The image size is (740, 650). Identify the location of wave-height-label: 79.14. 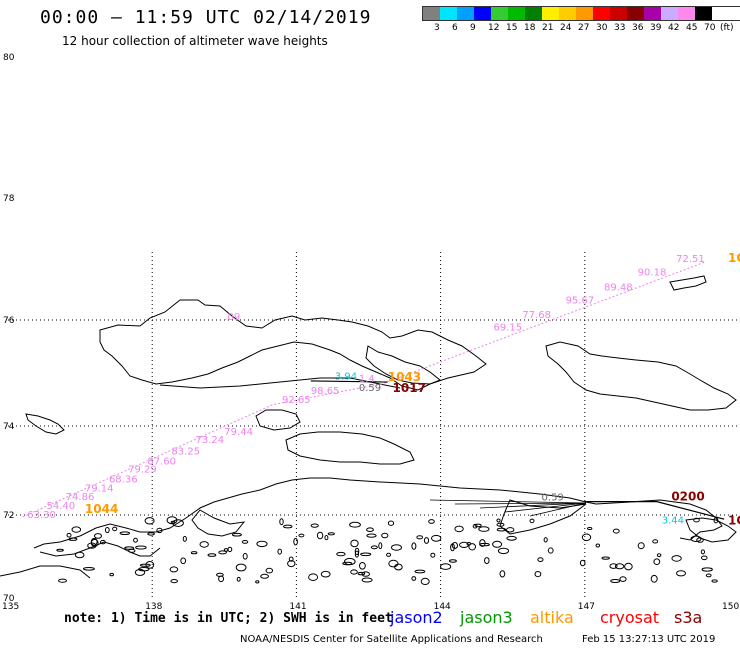
(99, 488).